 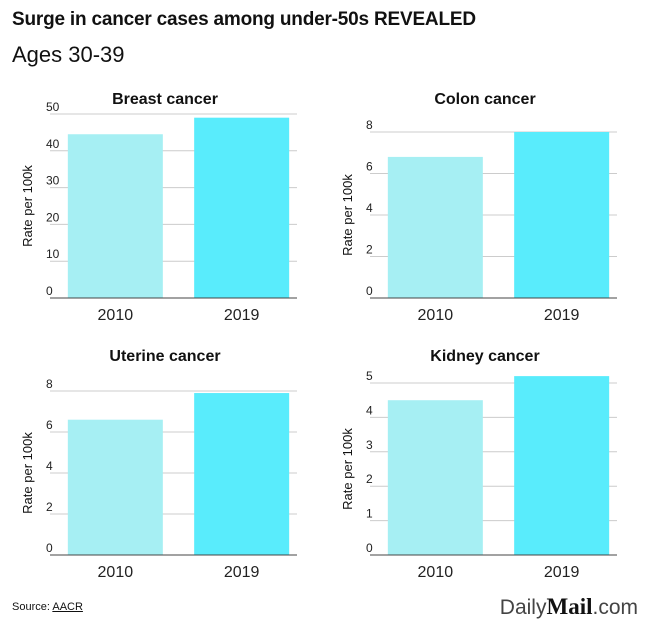 I want to click on chart-title: Breast cancer, so click(x=165, y=99).